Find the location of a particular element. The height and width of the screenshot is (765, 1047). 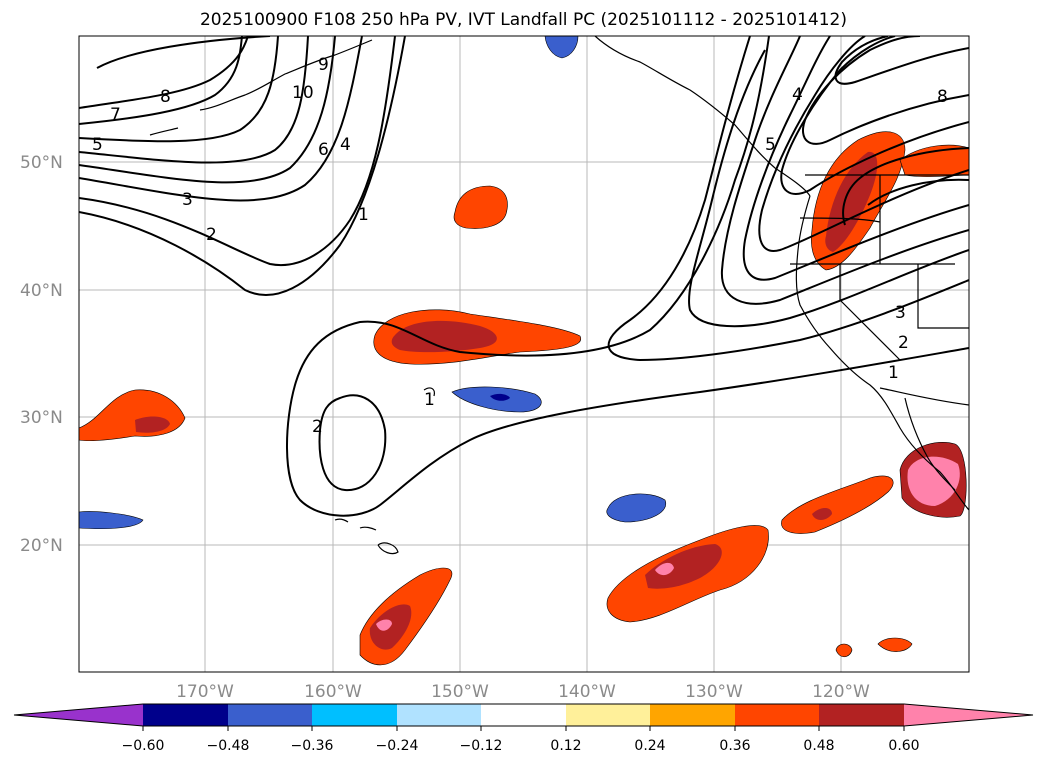

aleutians is located at coordinates (286, 75).